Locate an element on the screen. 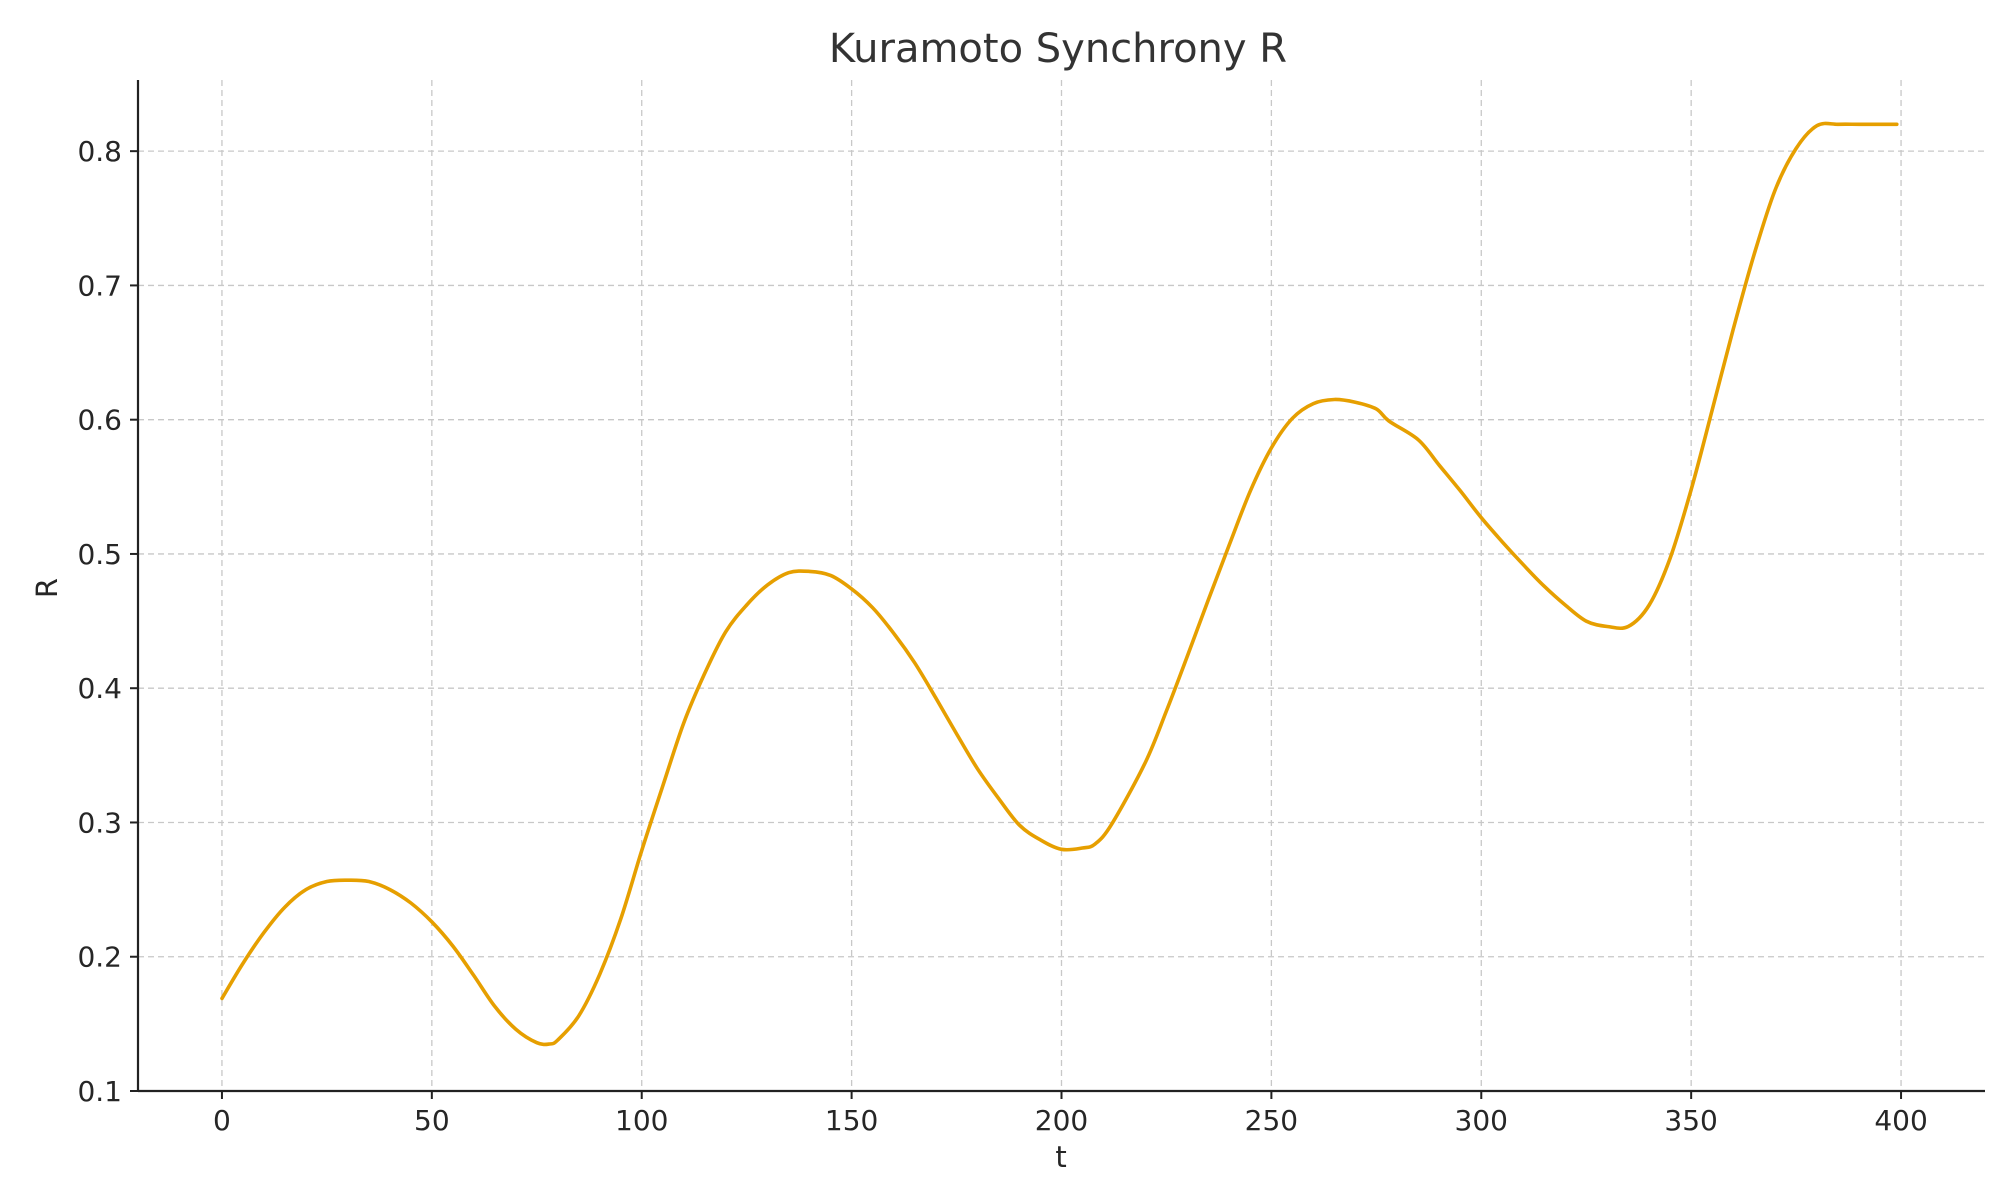 Image resolution: width=2000 pixels, height=1200 pixels. y-tick-label: 0.7 is located at coordinates (99, 285).